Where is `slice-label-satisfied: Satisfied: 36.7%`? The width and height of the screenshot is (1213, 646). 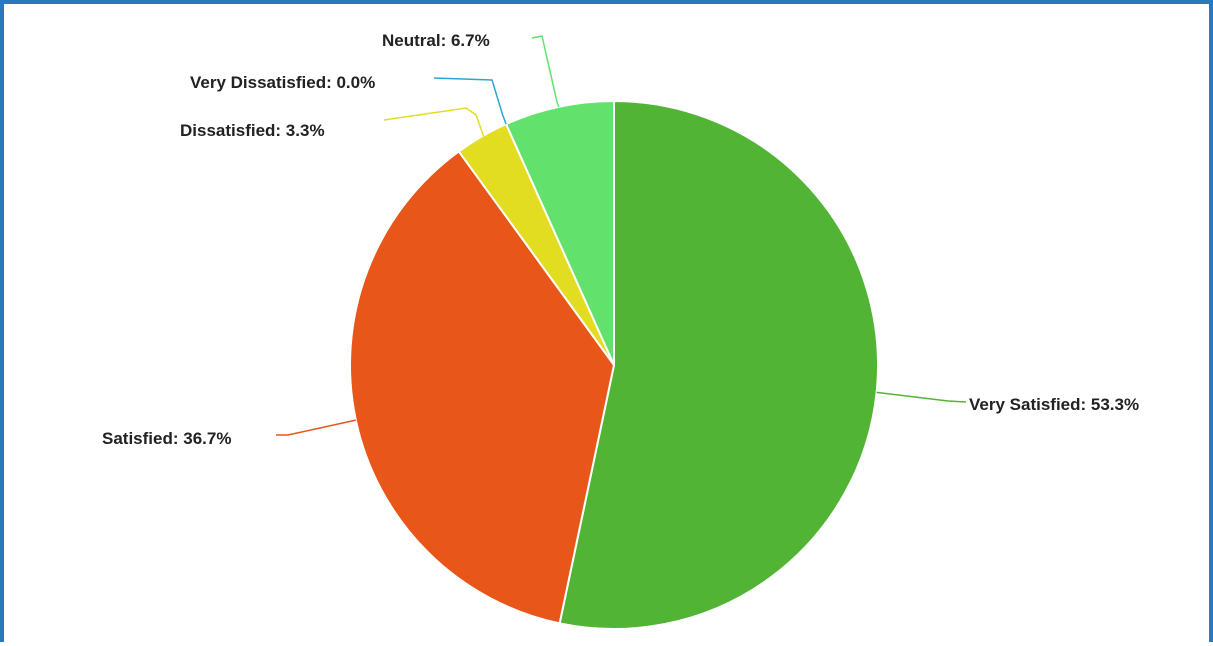 slice-label-satisfied: Satisfied: 36.7% is located at coordinates (166, 438).